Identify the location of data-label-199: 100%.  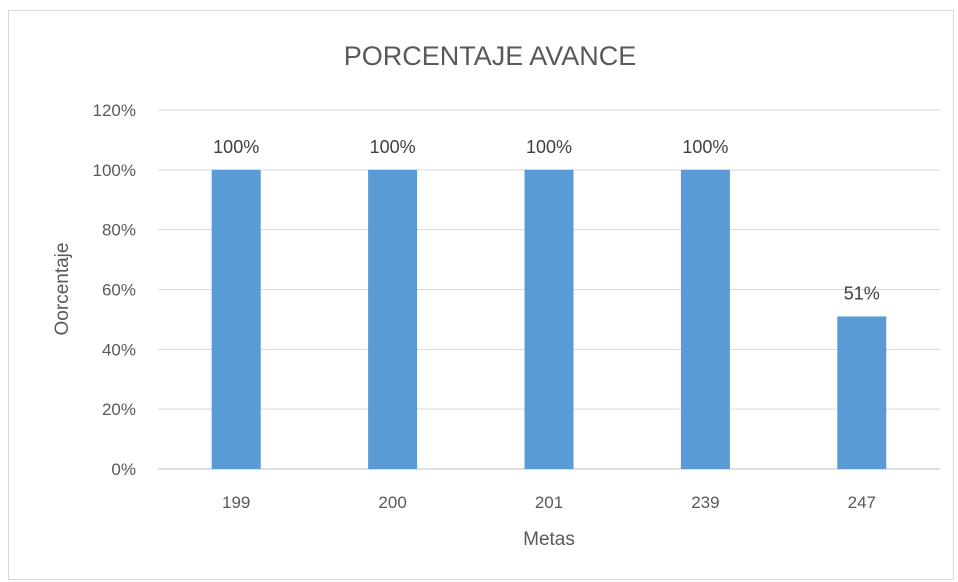
(236, 147).